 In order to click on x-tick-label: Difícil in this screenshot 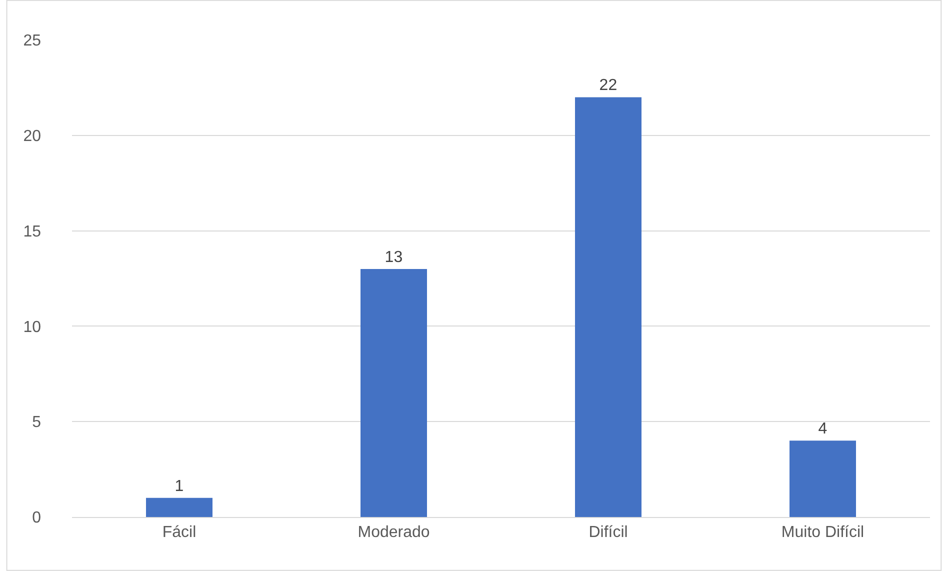, I will do `click(608, 533)`.